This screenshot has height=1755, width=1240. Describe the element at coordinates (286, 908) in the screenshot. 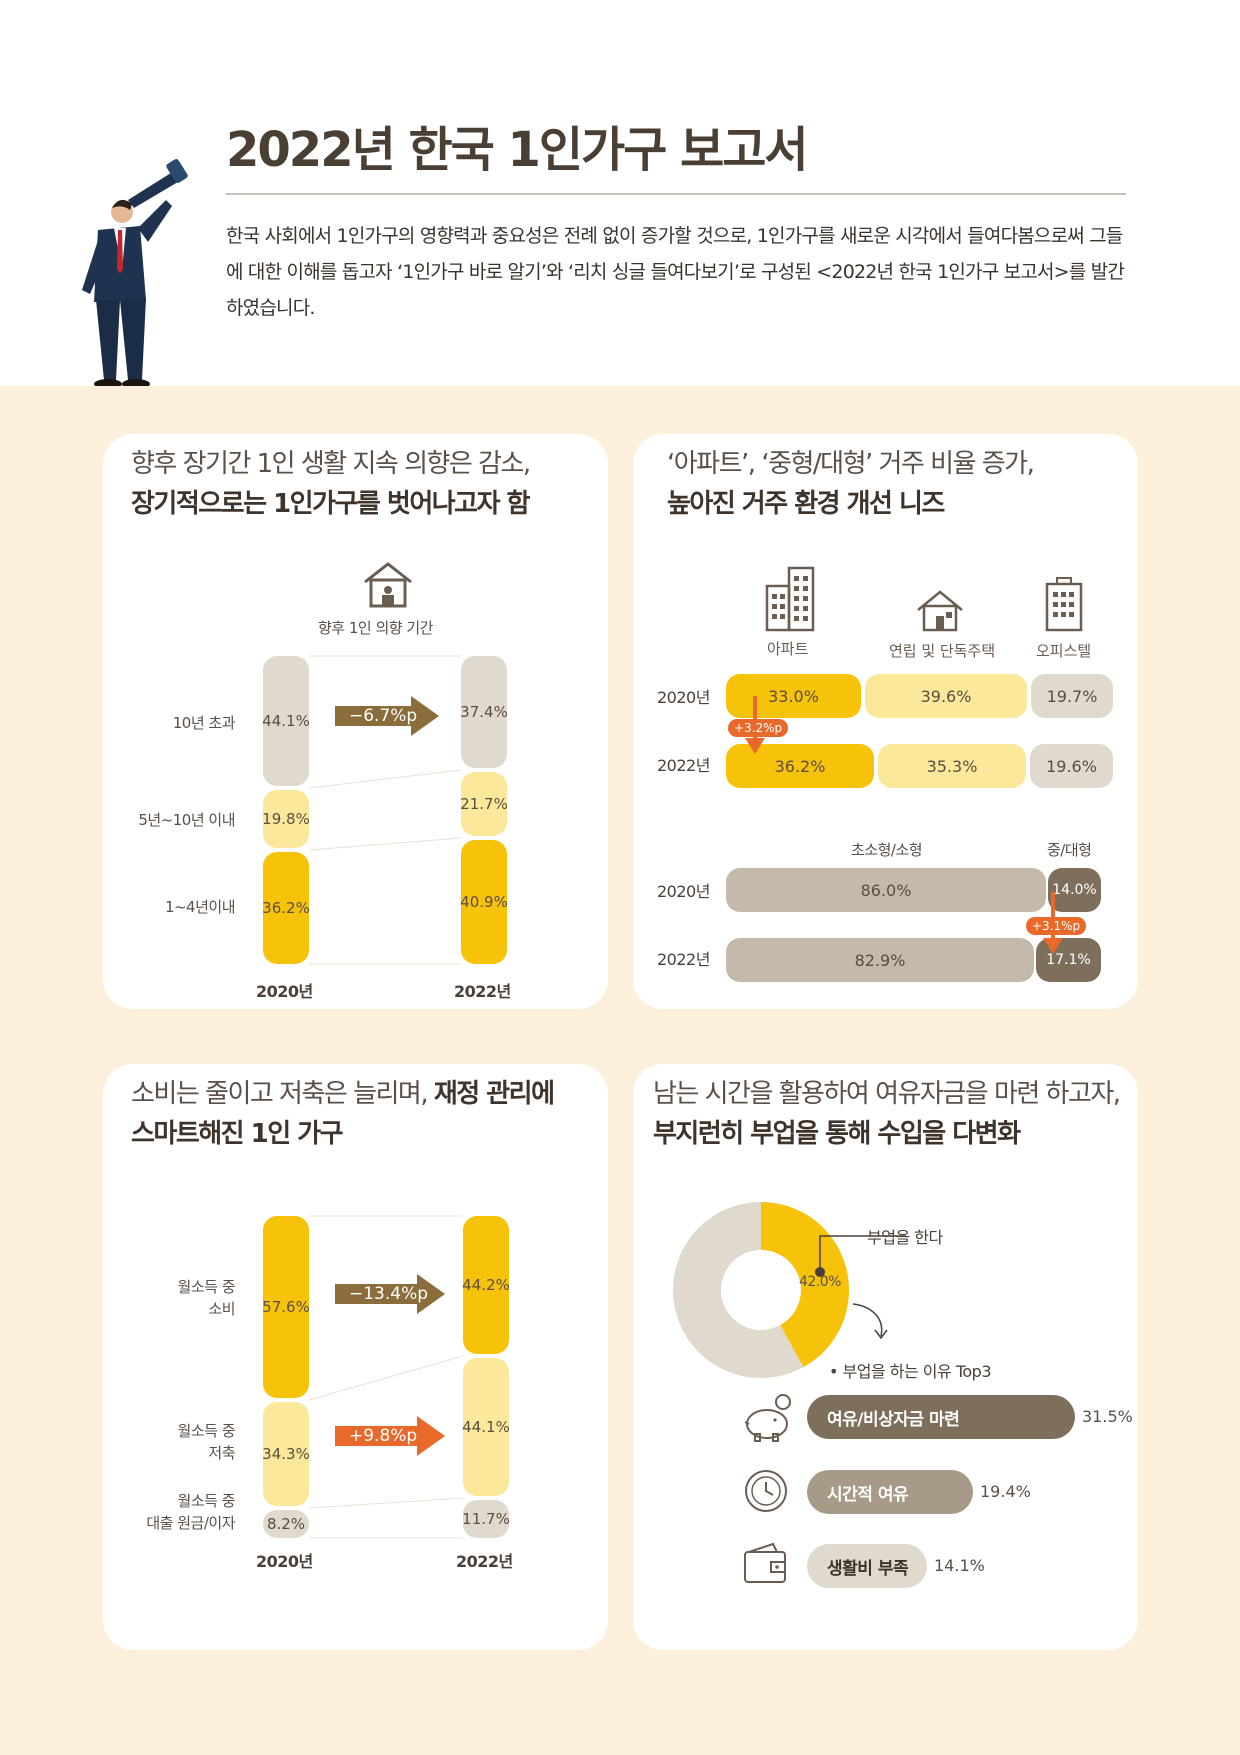

I see `label-2020-1to4: 36.2%` at that location.